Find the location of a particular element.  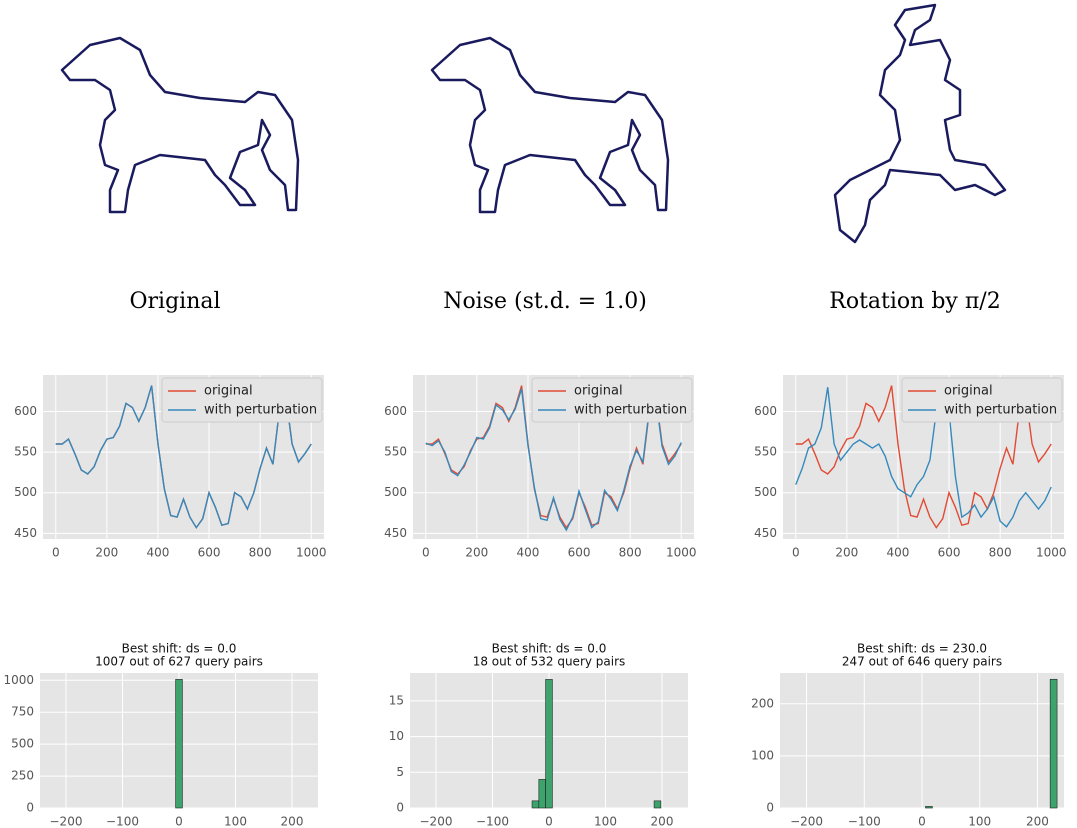

dog-rotated is located at coordinates (920, 123).